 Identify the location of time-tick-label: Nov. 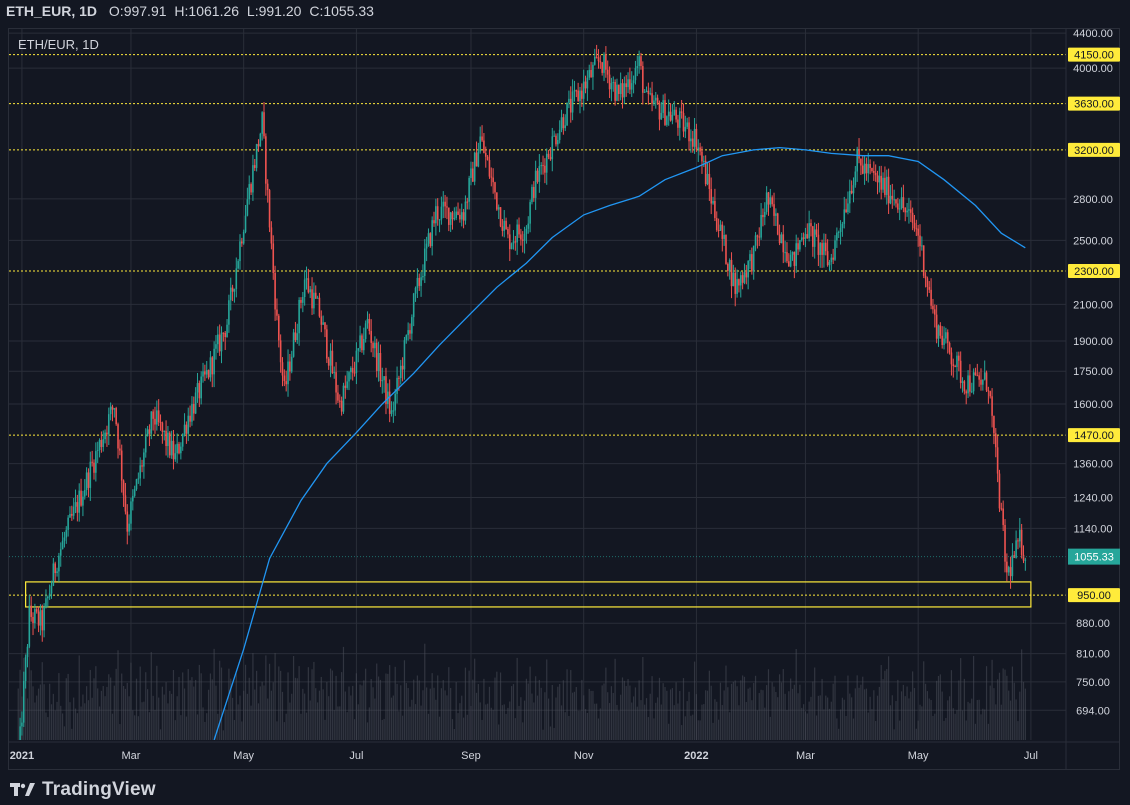
(584, 756).